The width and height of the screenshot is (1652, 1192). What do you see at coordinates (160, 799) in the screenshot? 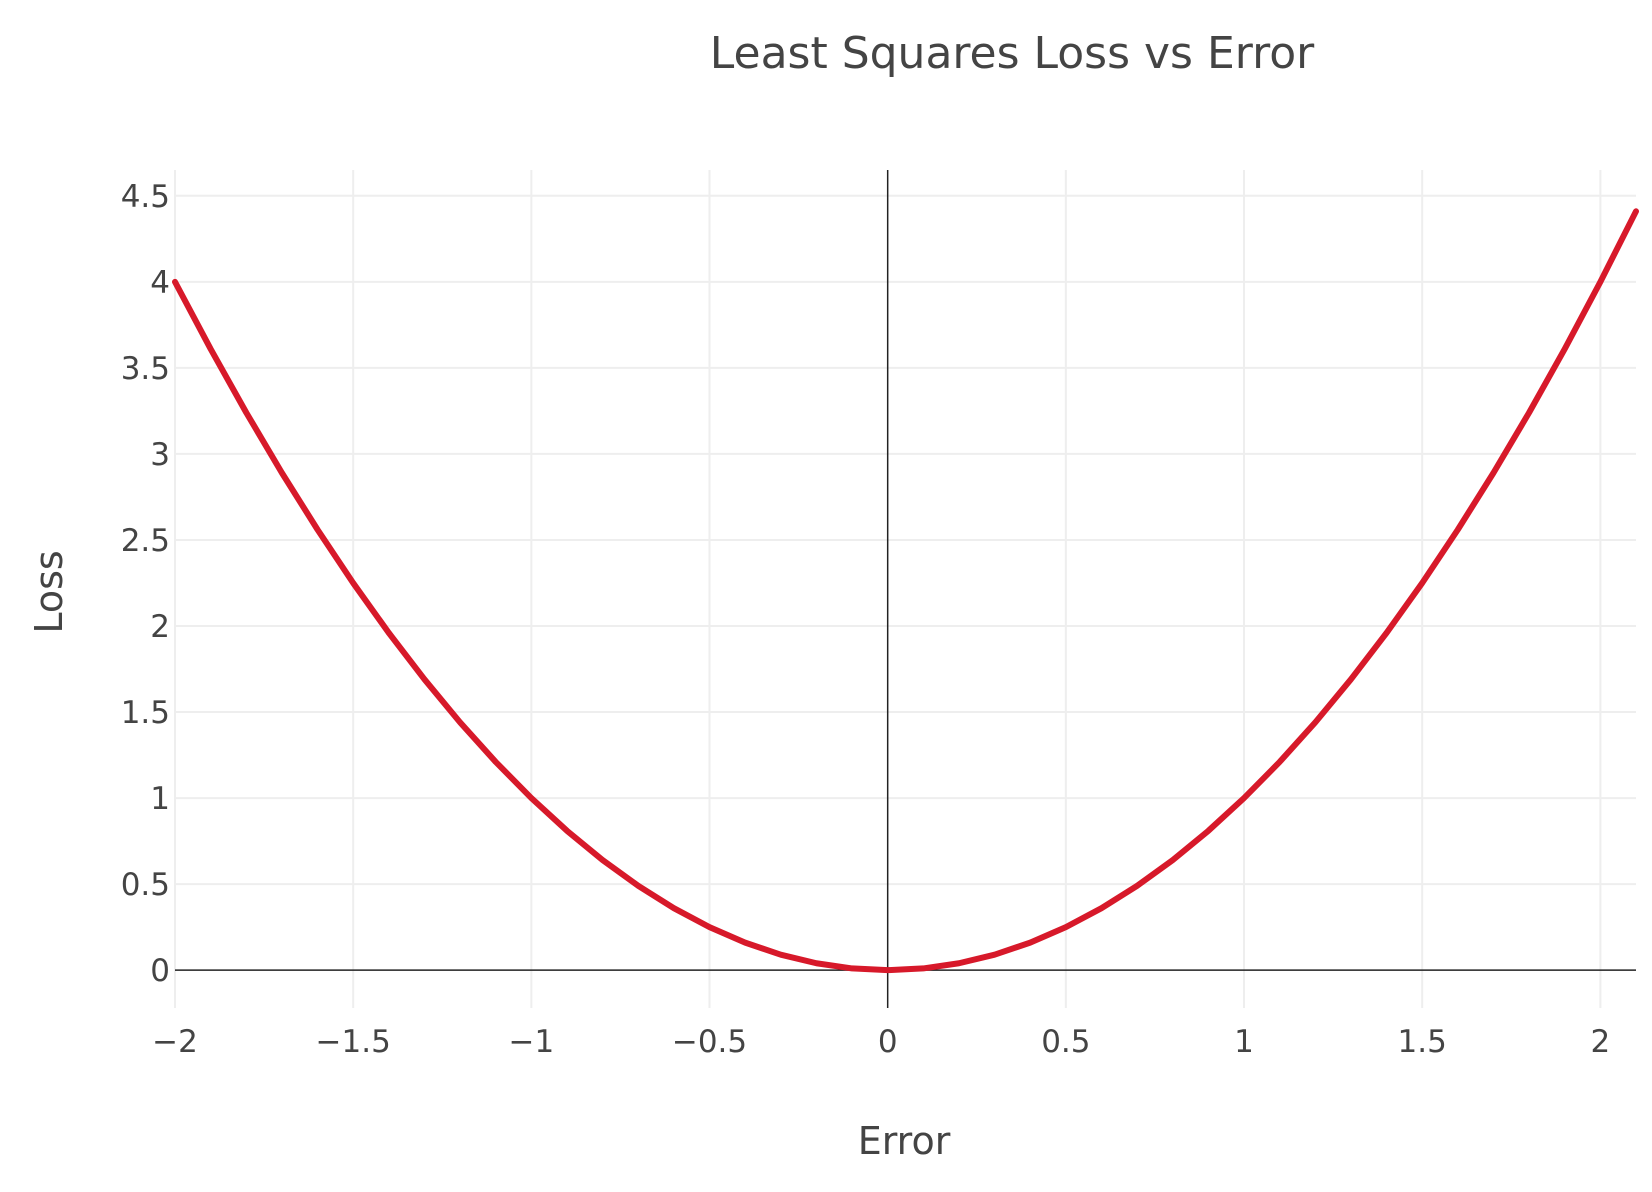
I see `y-tick-label: 1` at bounding box center [160, 799].